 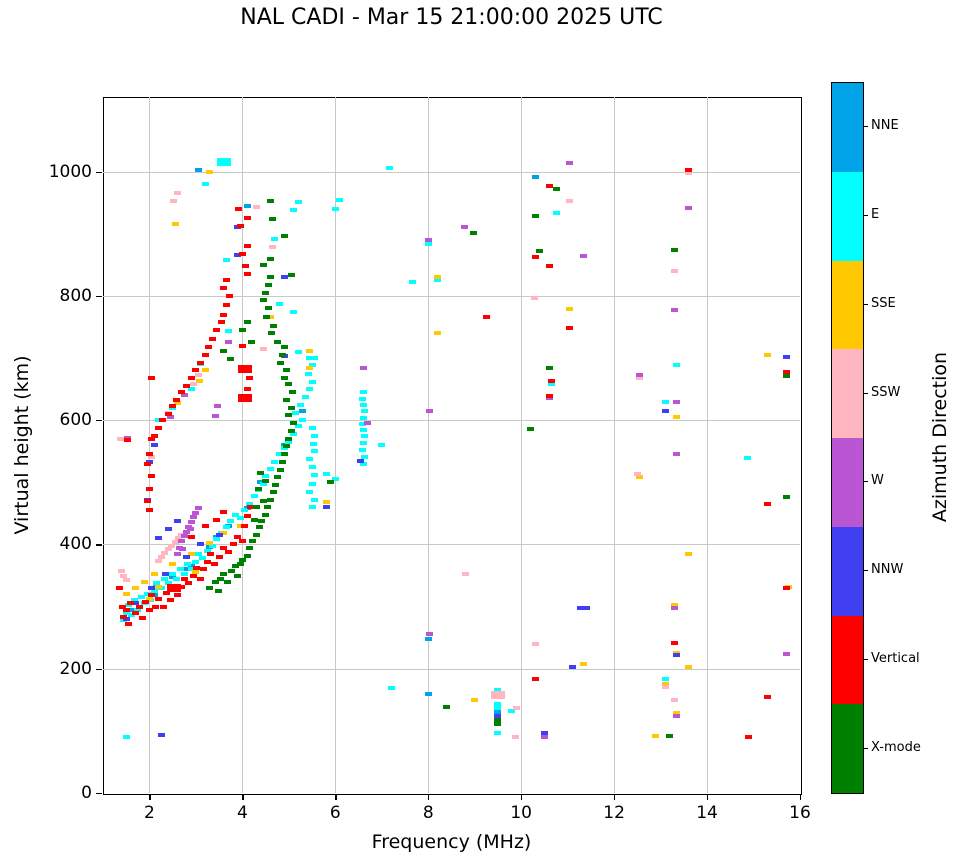 What do you see at coordinates (847, 305) in the screenshot?
I see `colorbar-segment-sse` at bounding box center [847, 305].